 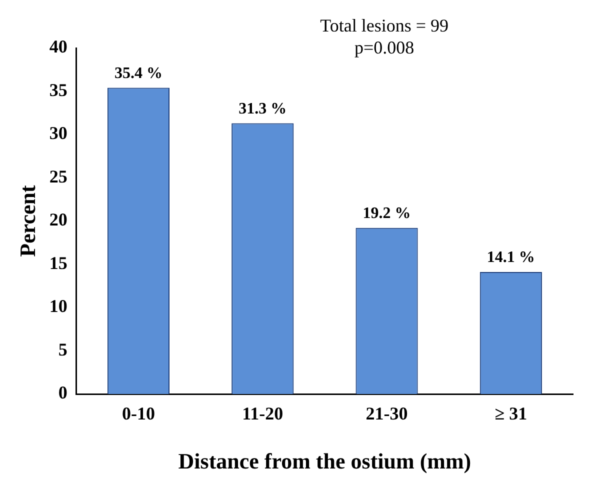 I want to click on y-tick-label: 15, so click(x=58, y=262).